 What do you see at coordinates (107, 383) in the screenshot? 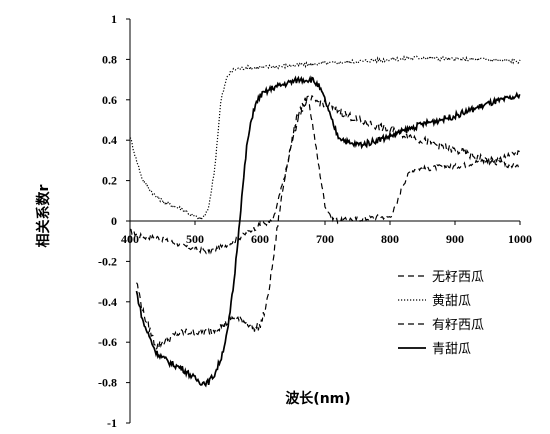
I see `y-tick-label: -0.8` at bounding box center [107, 383].